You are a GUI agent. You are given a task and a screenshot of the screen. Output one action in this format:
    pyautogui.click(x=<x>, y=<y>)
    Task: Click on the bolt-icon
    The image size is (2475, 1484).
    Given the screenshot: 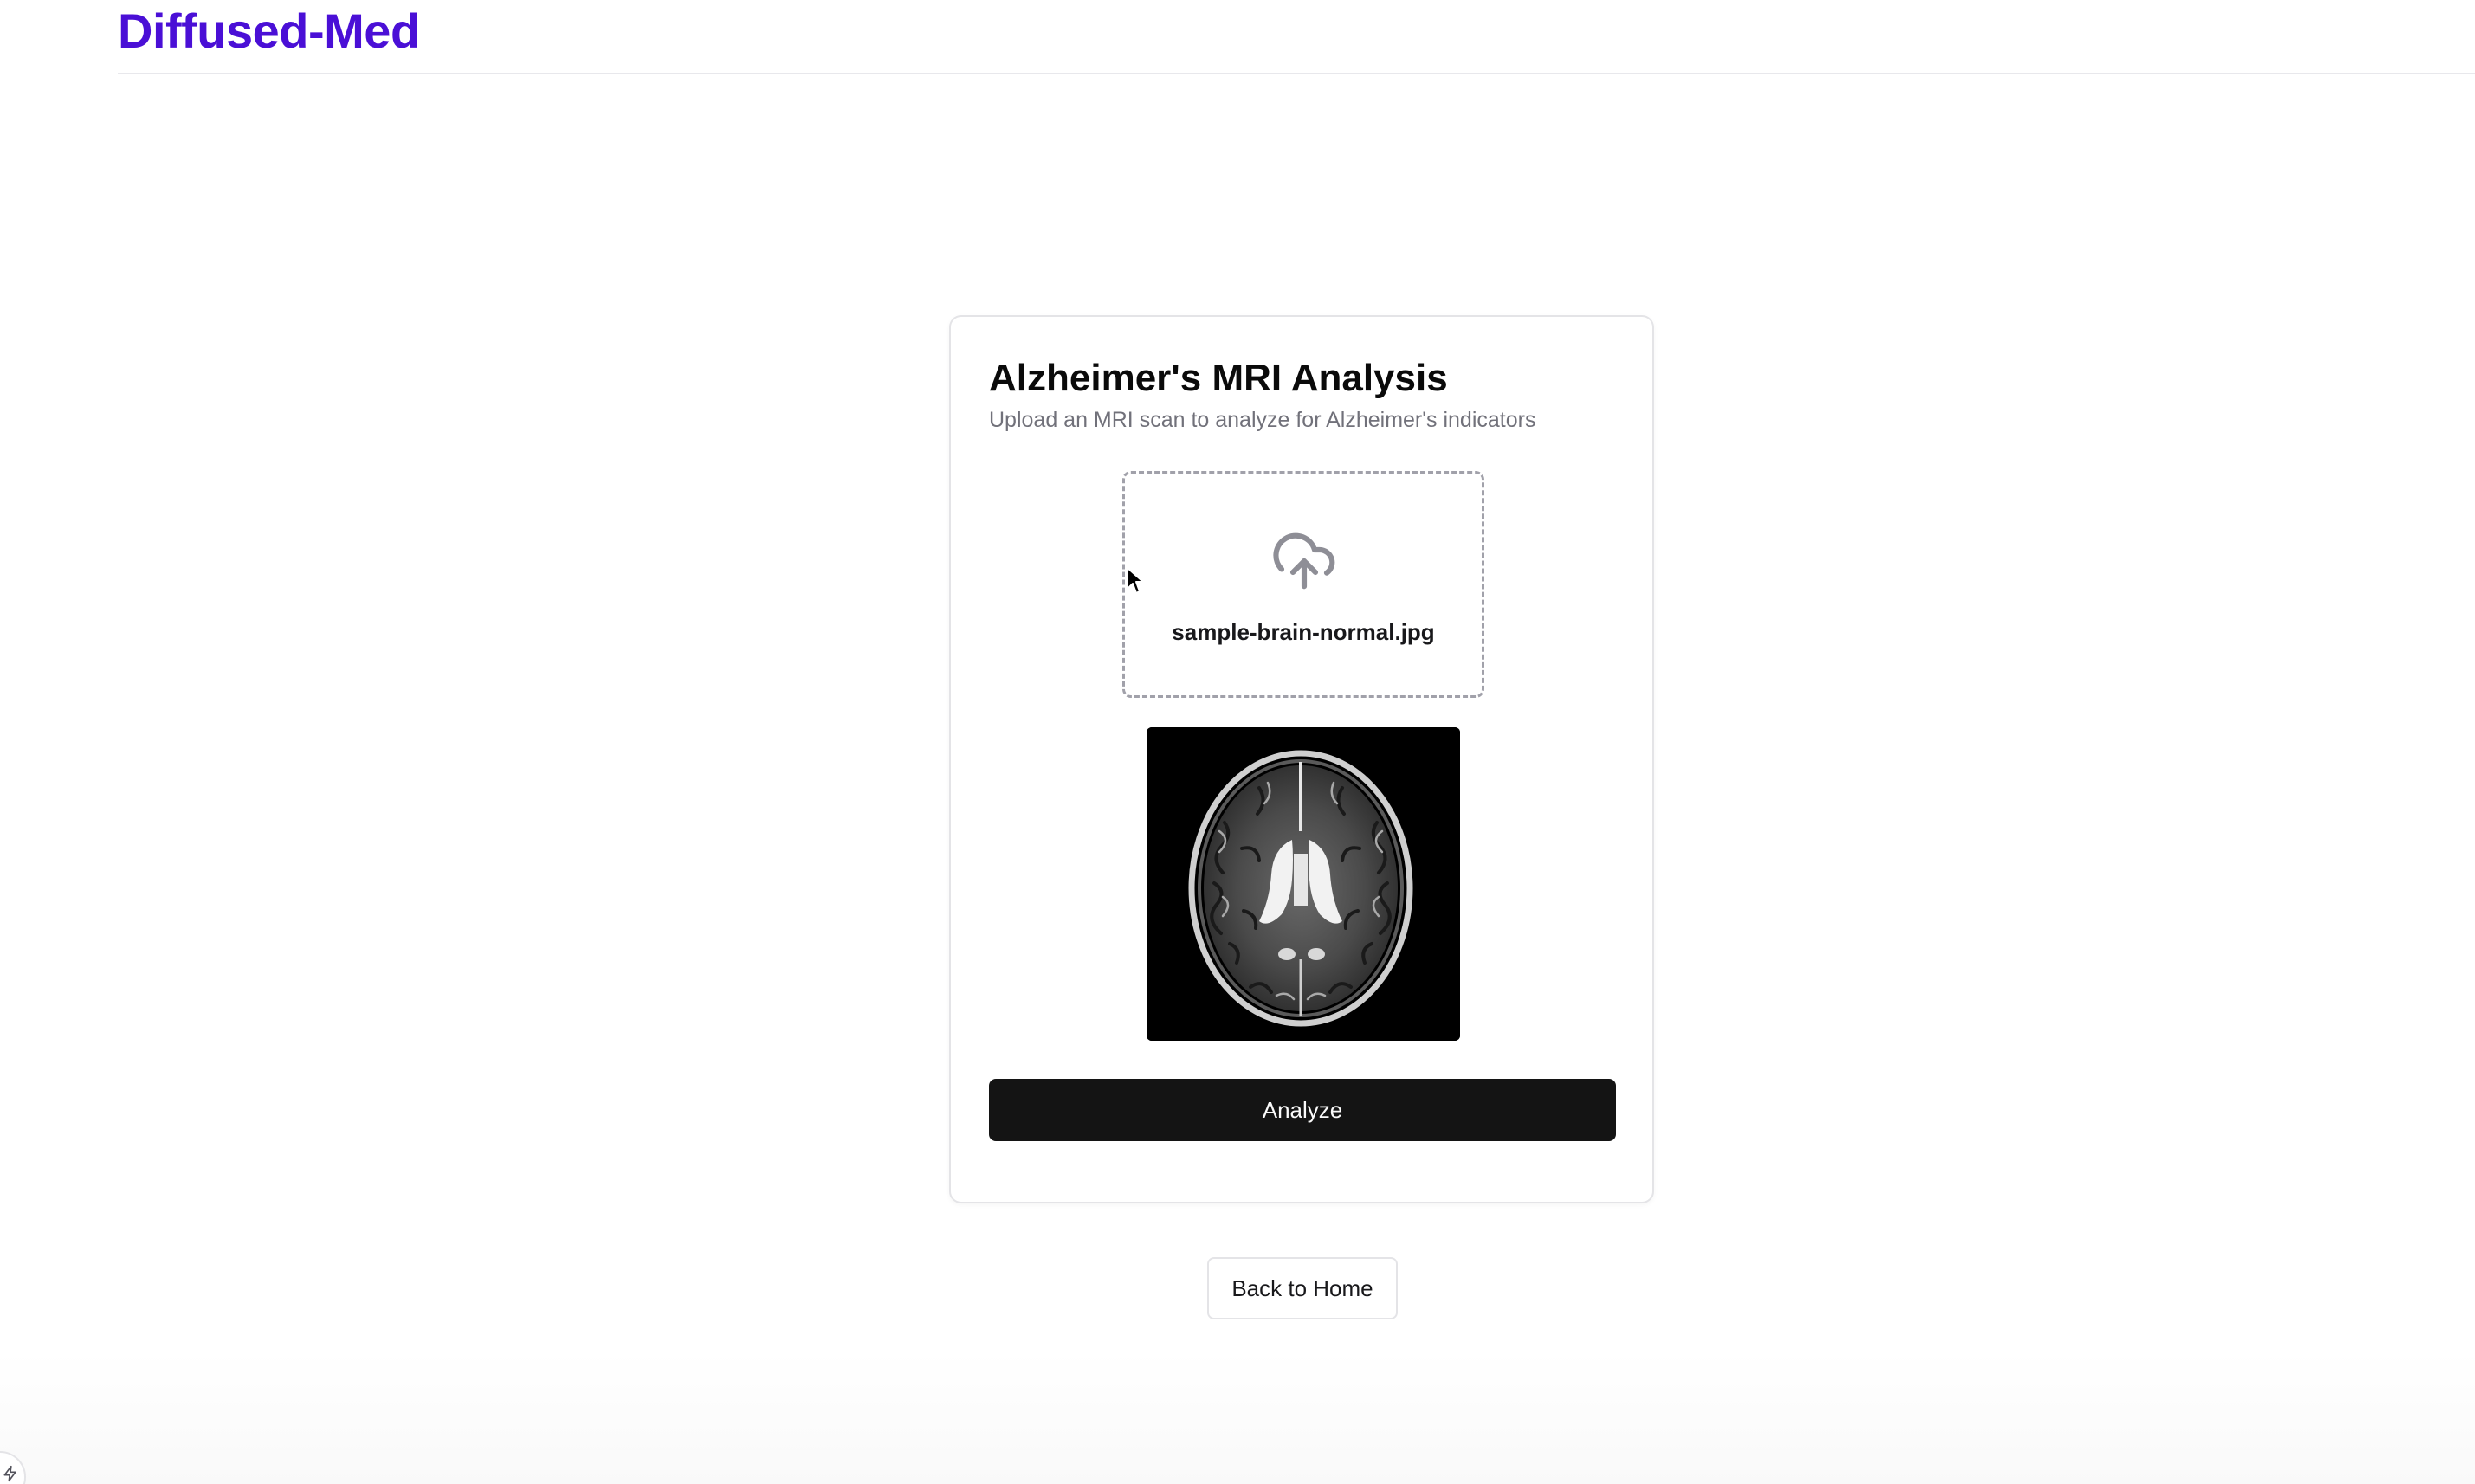 What is the action you would take?
    pyautogui.click(x=9, y=1473)
    